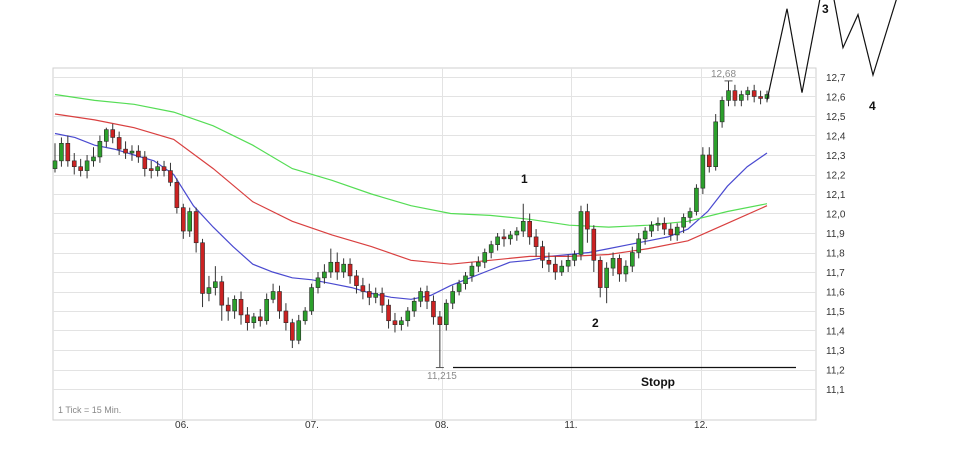 The image size is (964, 457). What do you see at coordinates (835, 371) in the screenshot?
I see `y-tick-label: 11,2` at bounding box center [835, 371].